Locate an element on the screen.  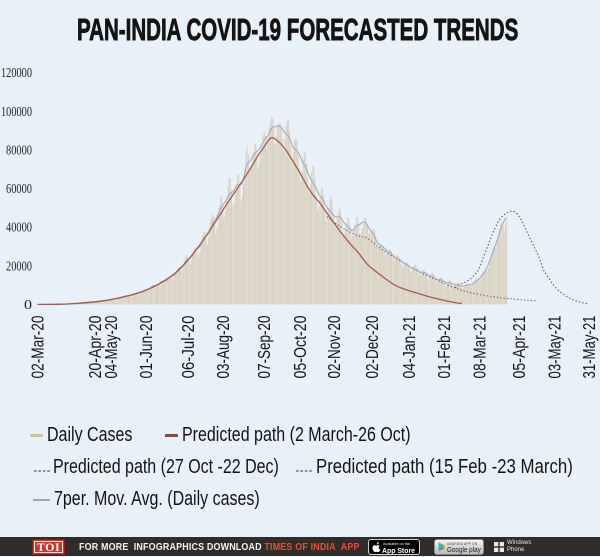
svg-text: 100000 is located at coordinates (16, 112).